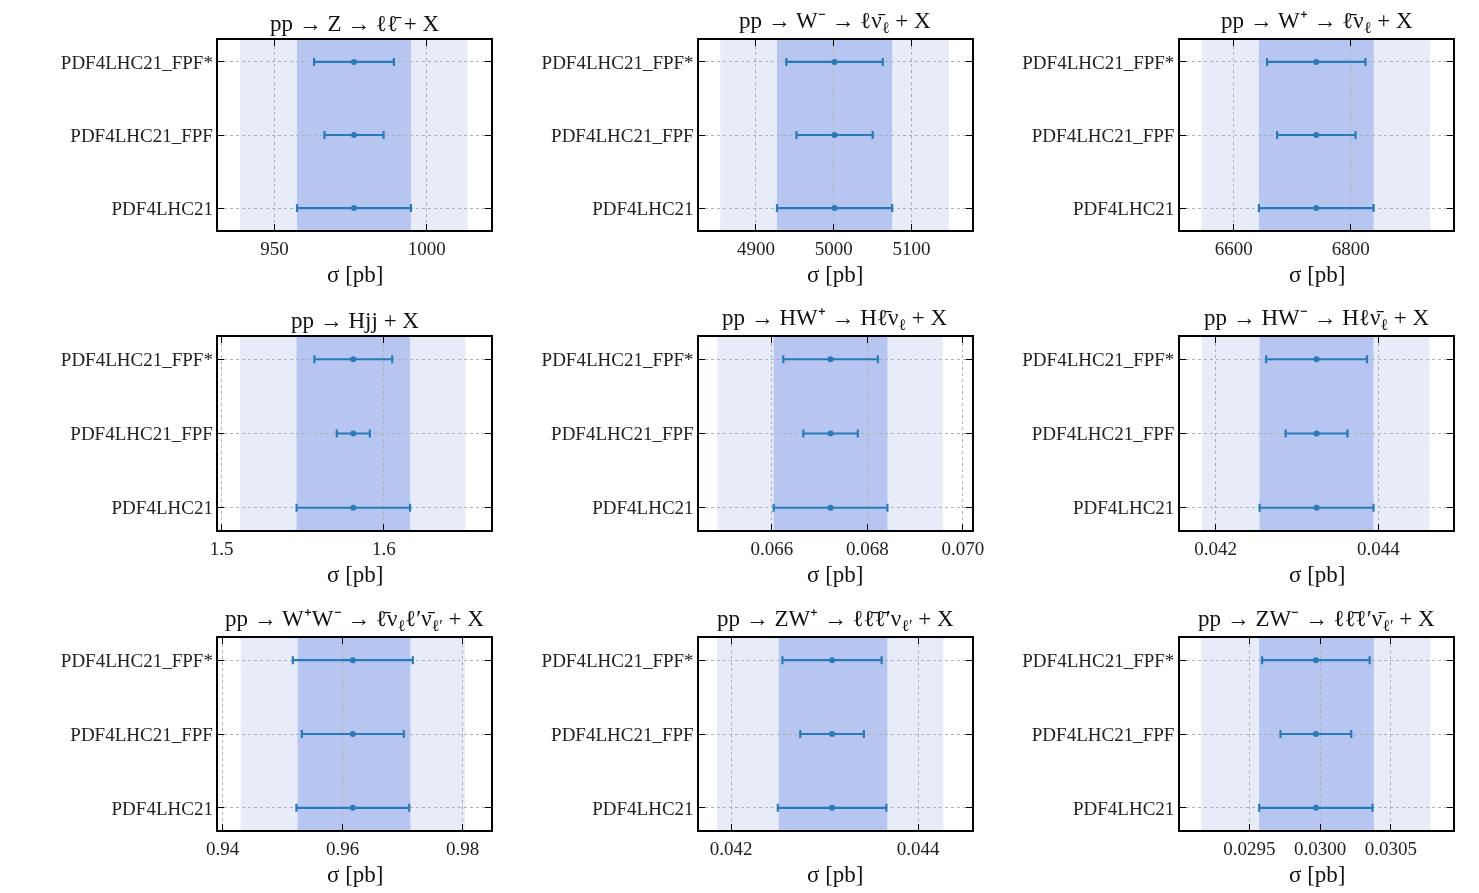 The height and width of the screenshot is (893, 1479). Describe the element at coordinates (426, 248) in the screenshot. I see `x-tick-label: 1000` at that location.